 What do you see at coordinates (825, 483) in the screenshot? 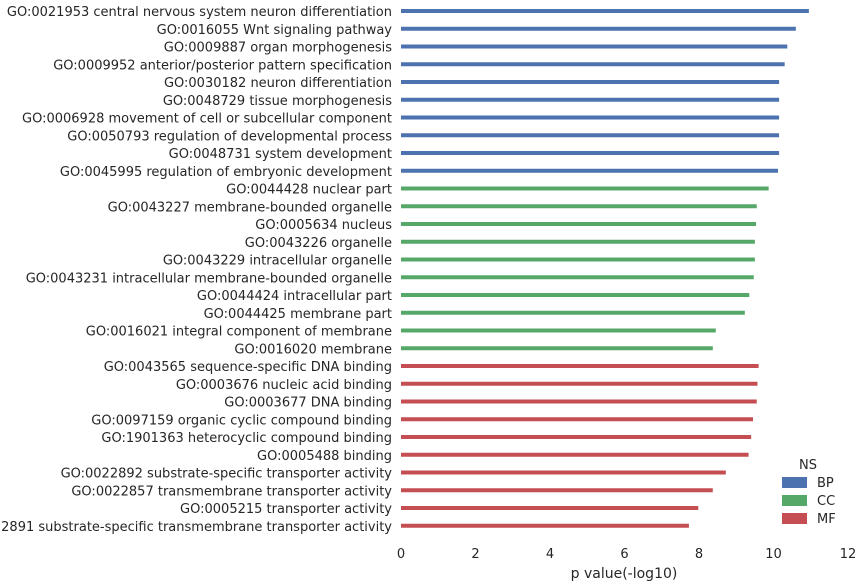
I see `legend-label: BP` at bounding box center [825, 483].